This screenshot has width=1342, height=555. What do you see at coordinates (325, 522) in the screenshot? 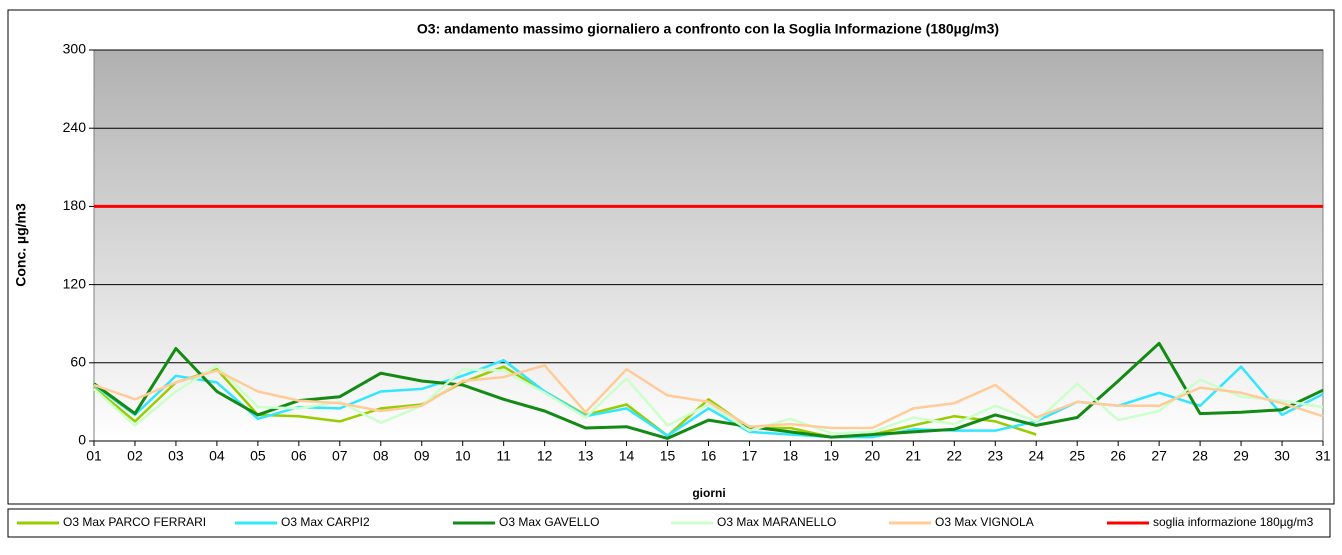
I see `legend-label: O3 Max CARPI2` at bounding box center [325, 522].